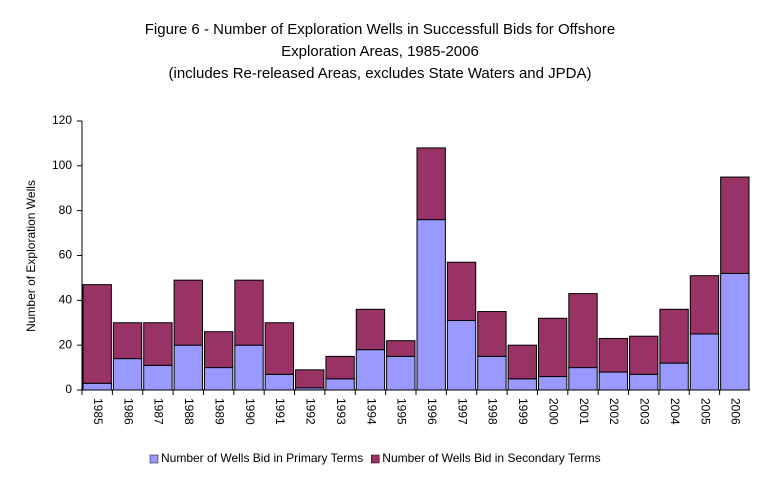 The image size is (763, 478). I want to click on x-tick-label: 2002, so click(614, 411).